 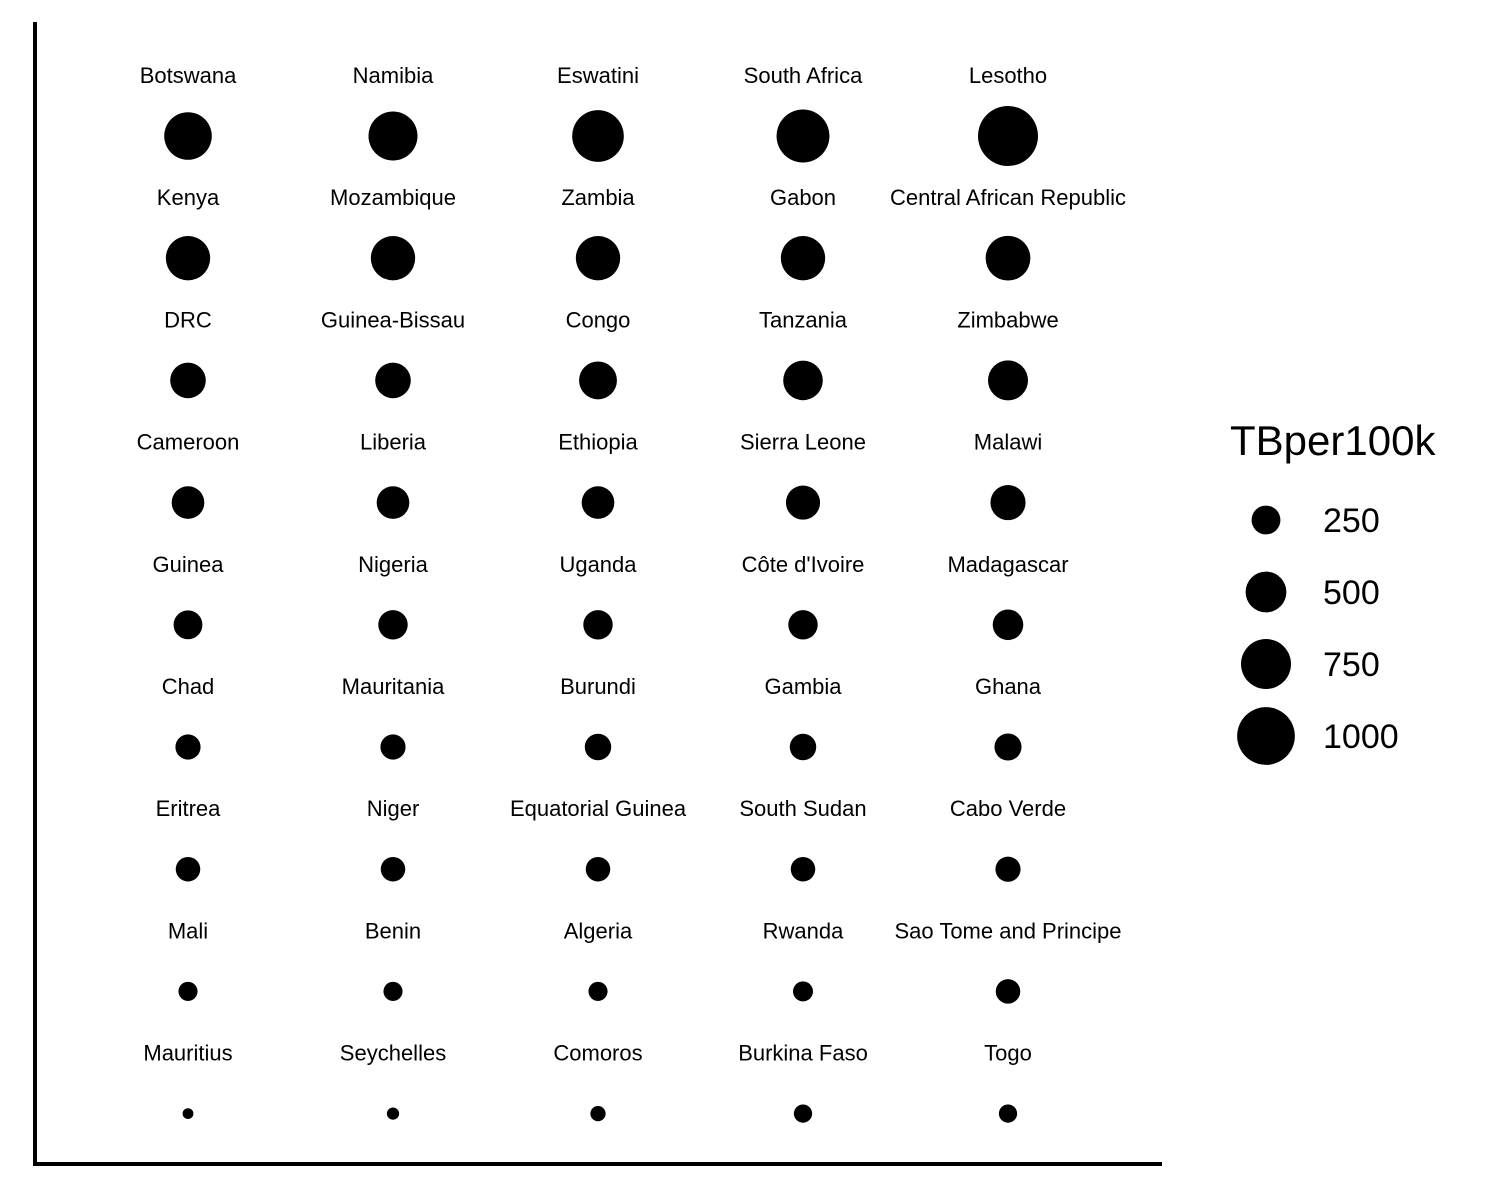 I want to click on country-cell: Algeria, so click(x=598, y=959).